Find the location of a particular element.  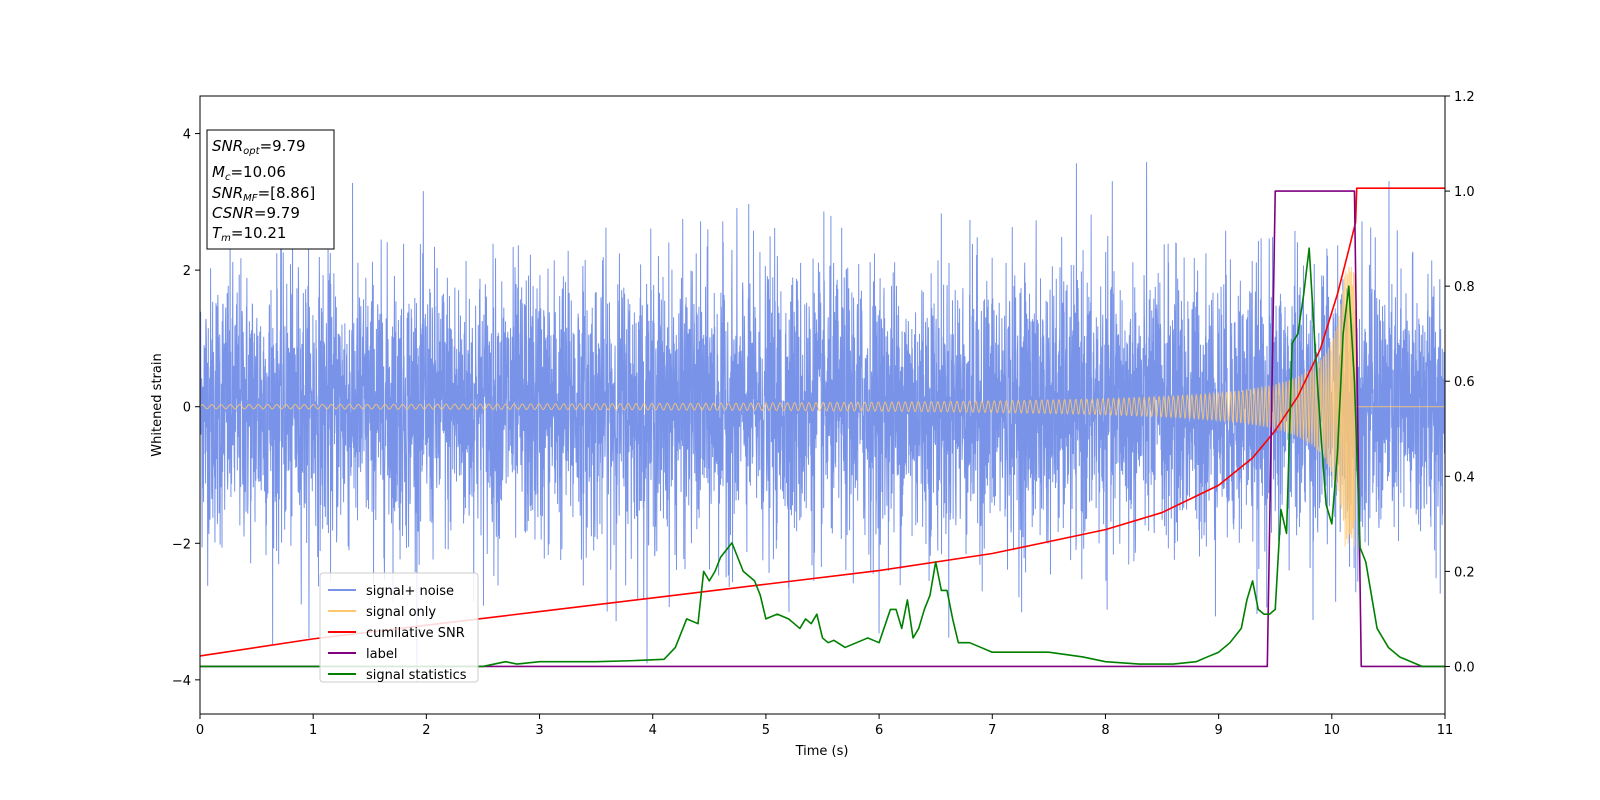

y-axis-label: Whitened strain is located at coordinates (157, 404).